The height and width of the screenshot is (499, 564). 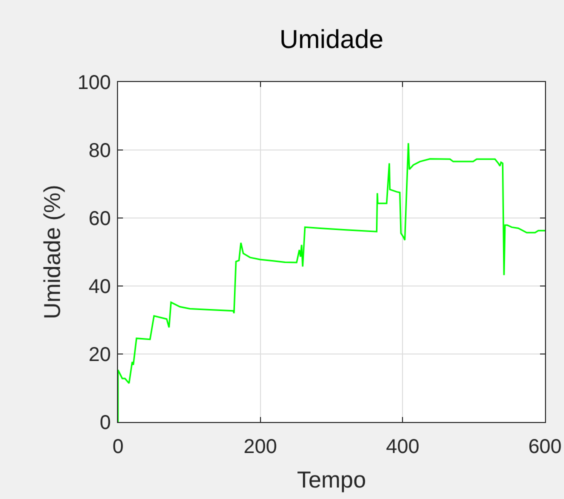 What do you see at coordinates (99, 151) in the screenshot?
I see `y-tick-label: 80` at bounding box center [99, 151].